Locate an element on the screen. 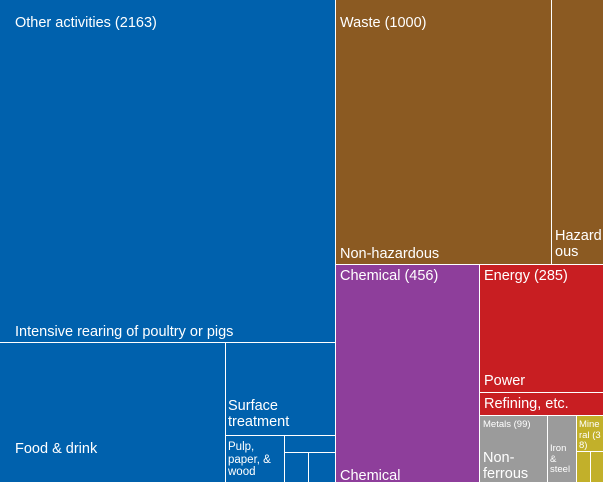 This screenshot has height=483, width=604. tile-iron-steel: Iron & steel is located at coordinates (562, 449).